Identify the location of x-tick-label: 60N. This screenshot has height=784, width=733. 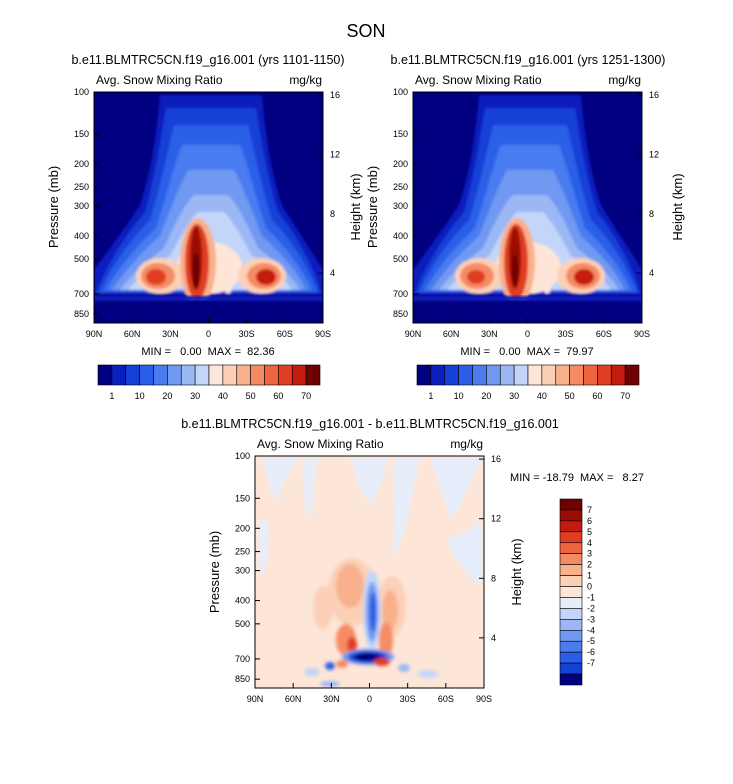
(132, 334).